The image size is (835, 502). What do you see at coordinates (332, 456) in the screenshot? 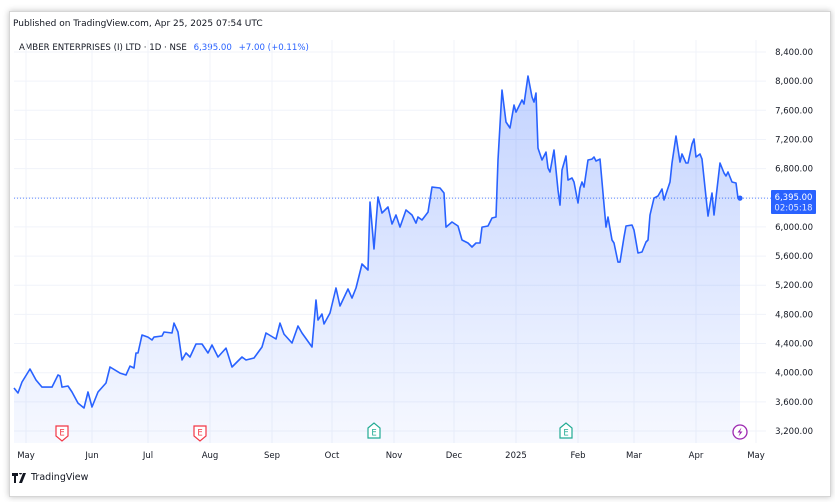
I see `x-tick-label: Oct` at bounding box center [332, 456].